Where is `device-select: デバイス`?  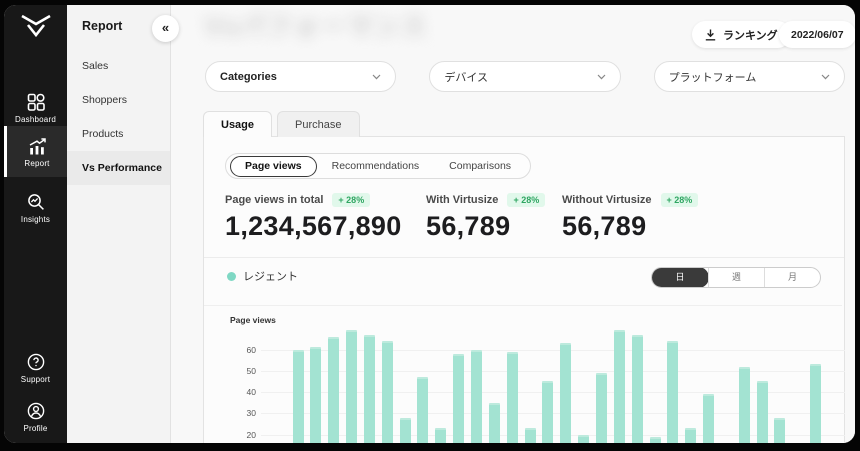
device-select: デバイス is located at coordinates (525, 76).